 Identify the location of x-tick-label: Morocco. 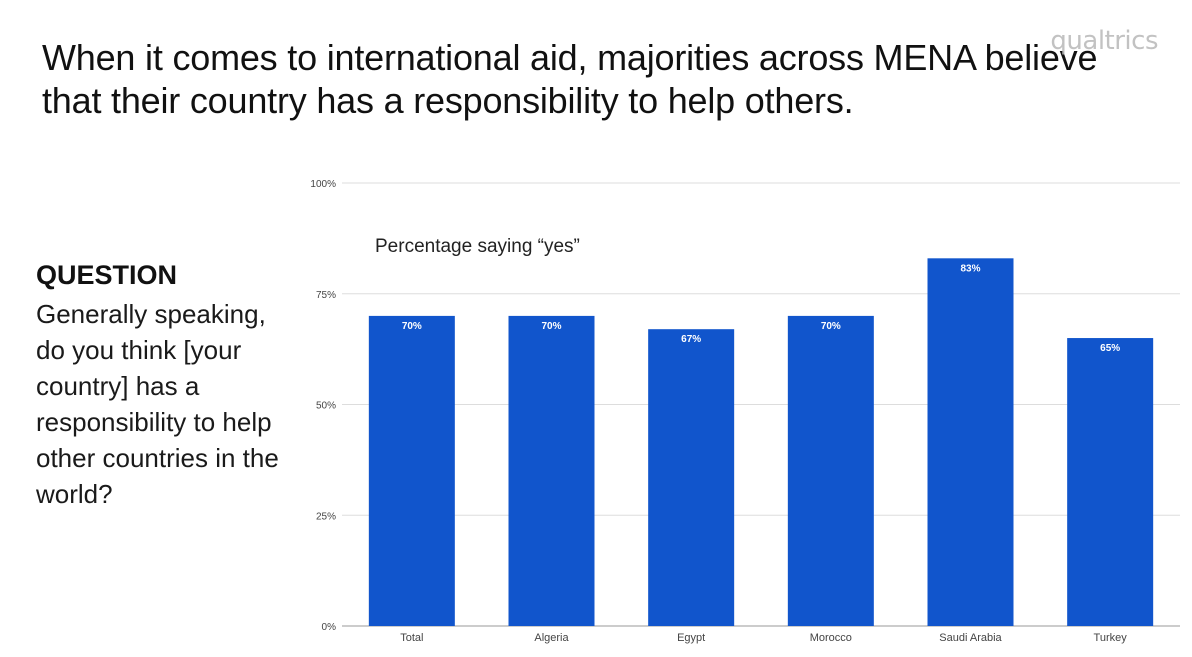
(831, 638).